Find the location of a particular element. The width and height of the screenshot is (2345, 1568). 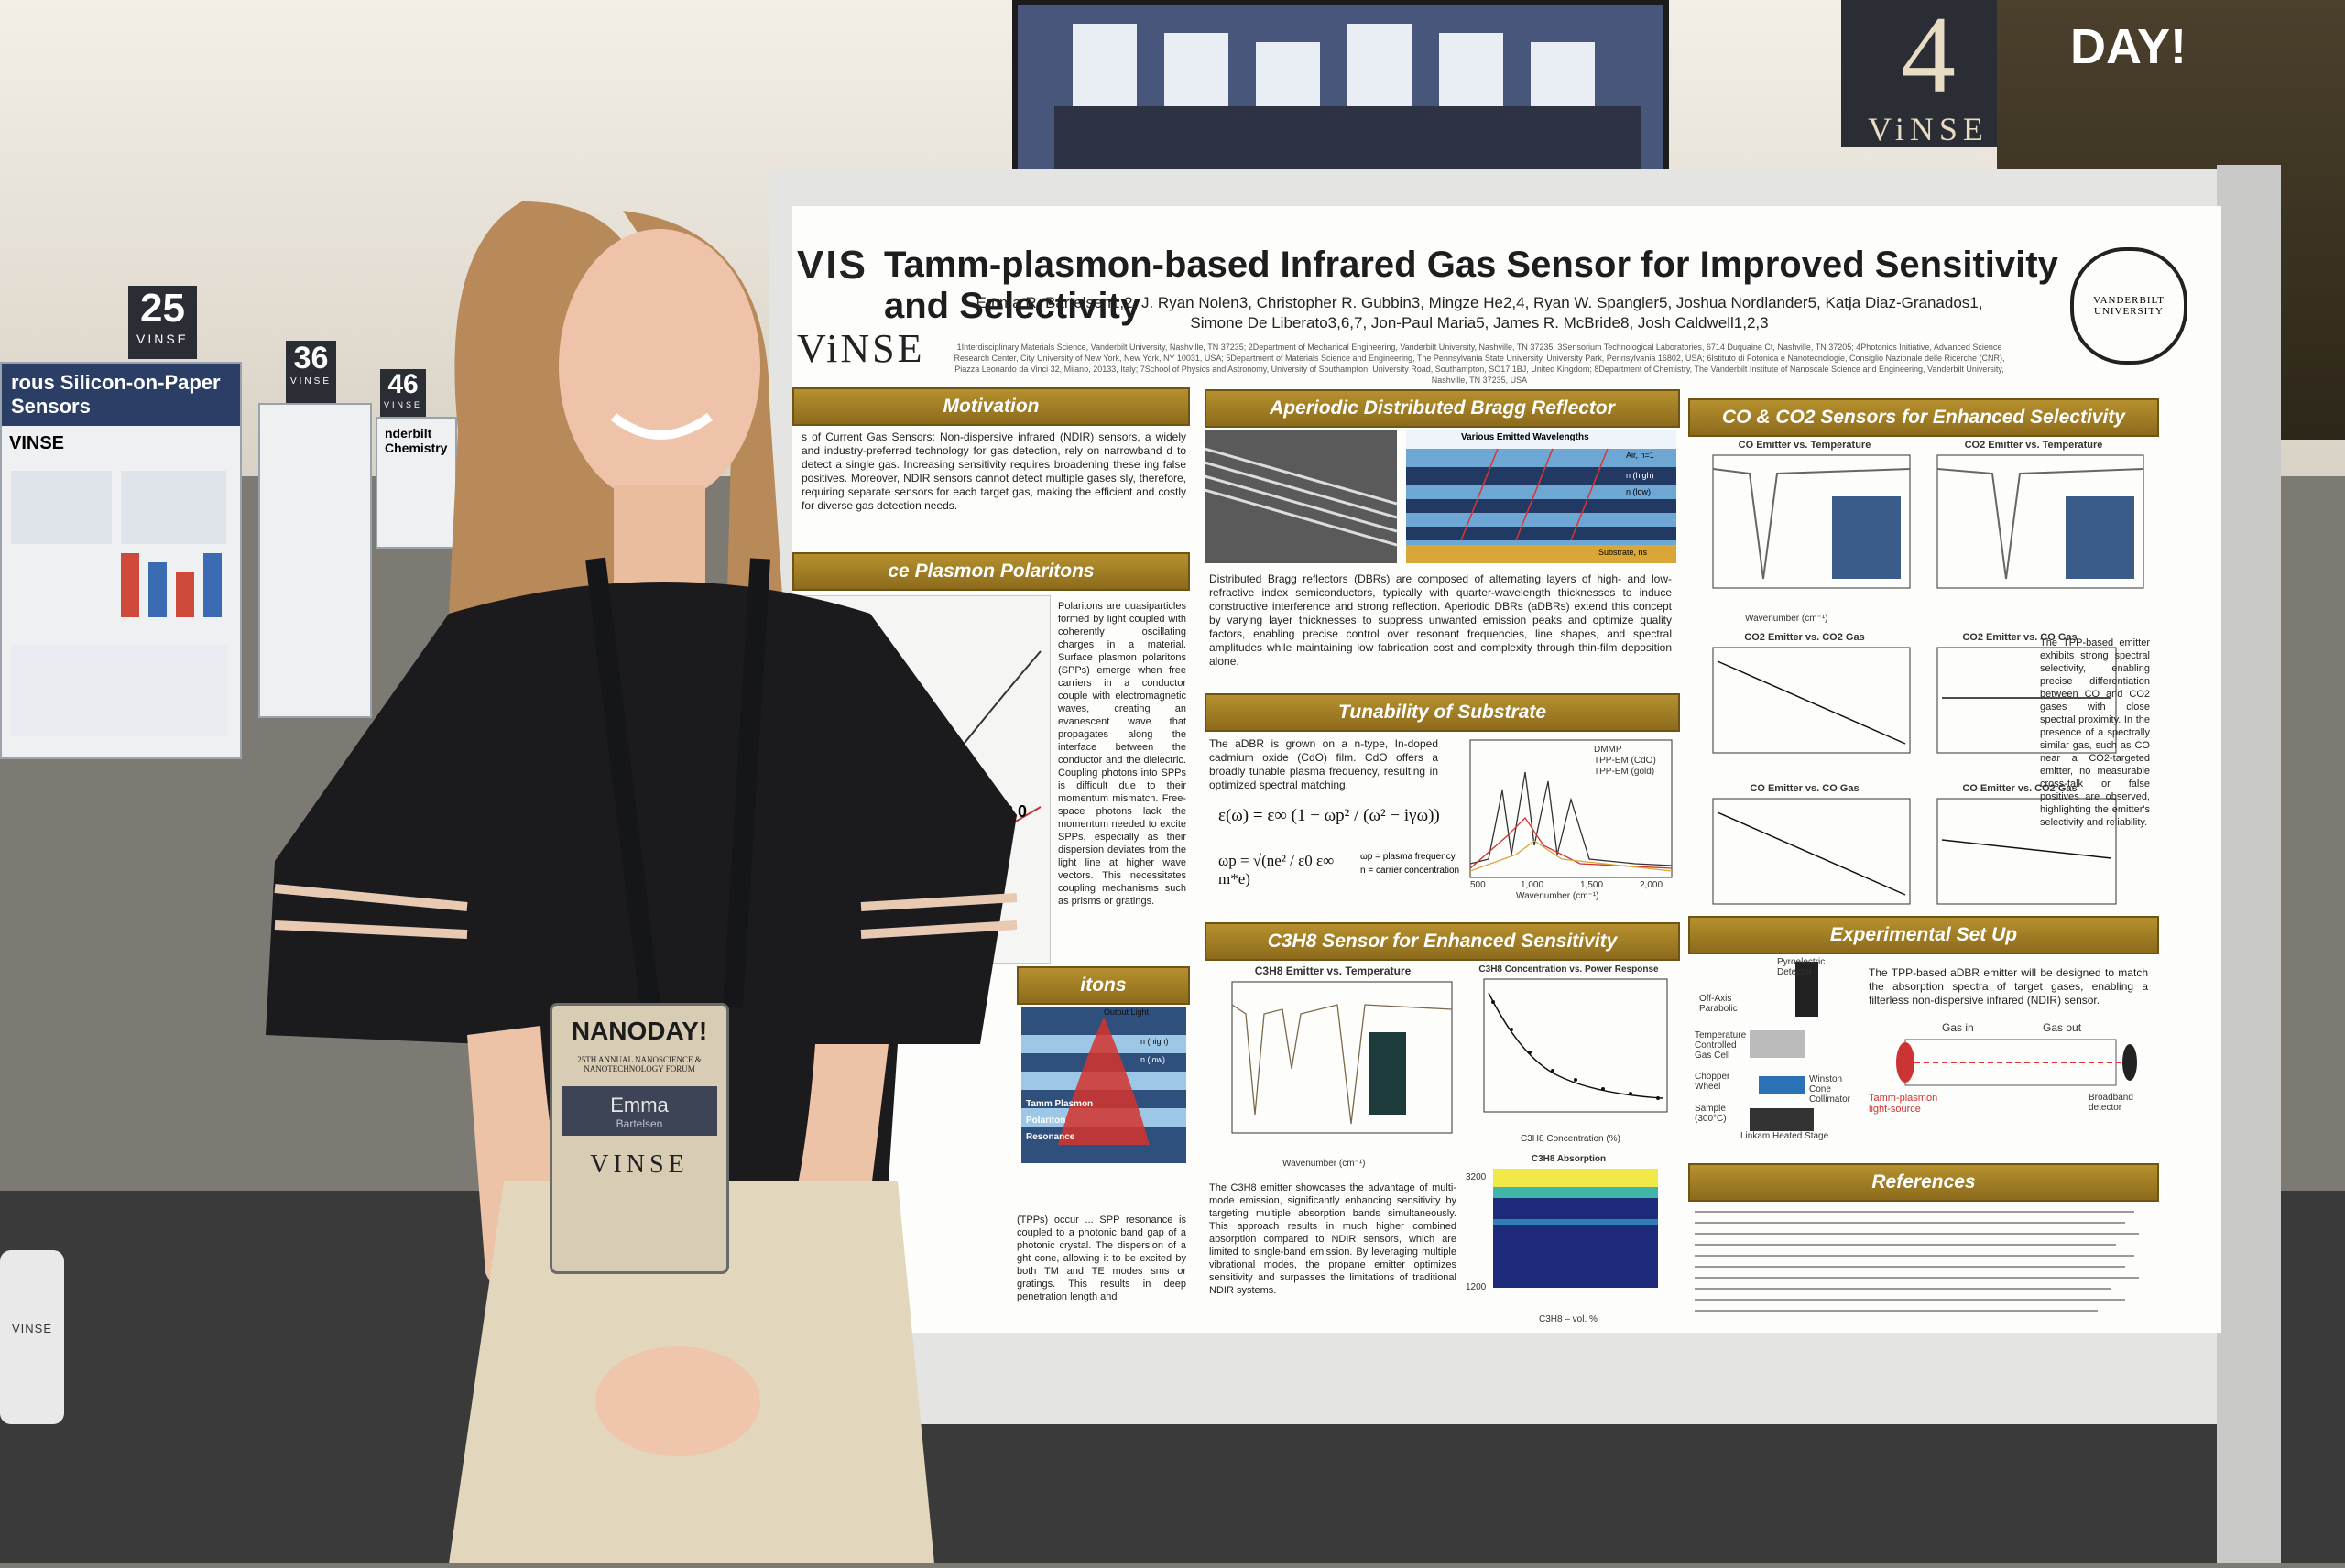

easel-post is located at coordinates (2249, 864).